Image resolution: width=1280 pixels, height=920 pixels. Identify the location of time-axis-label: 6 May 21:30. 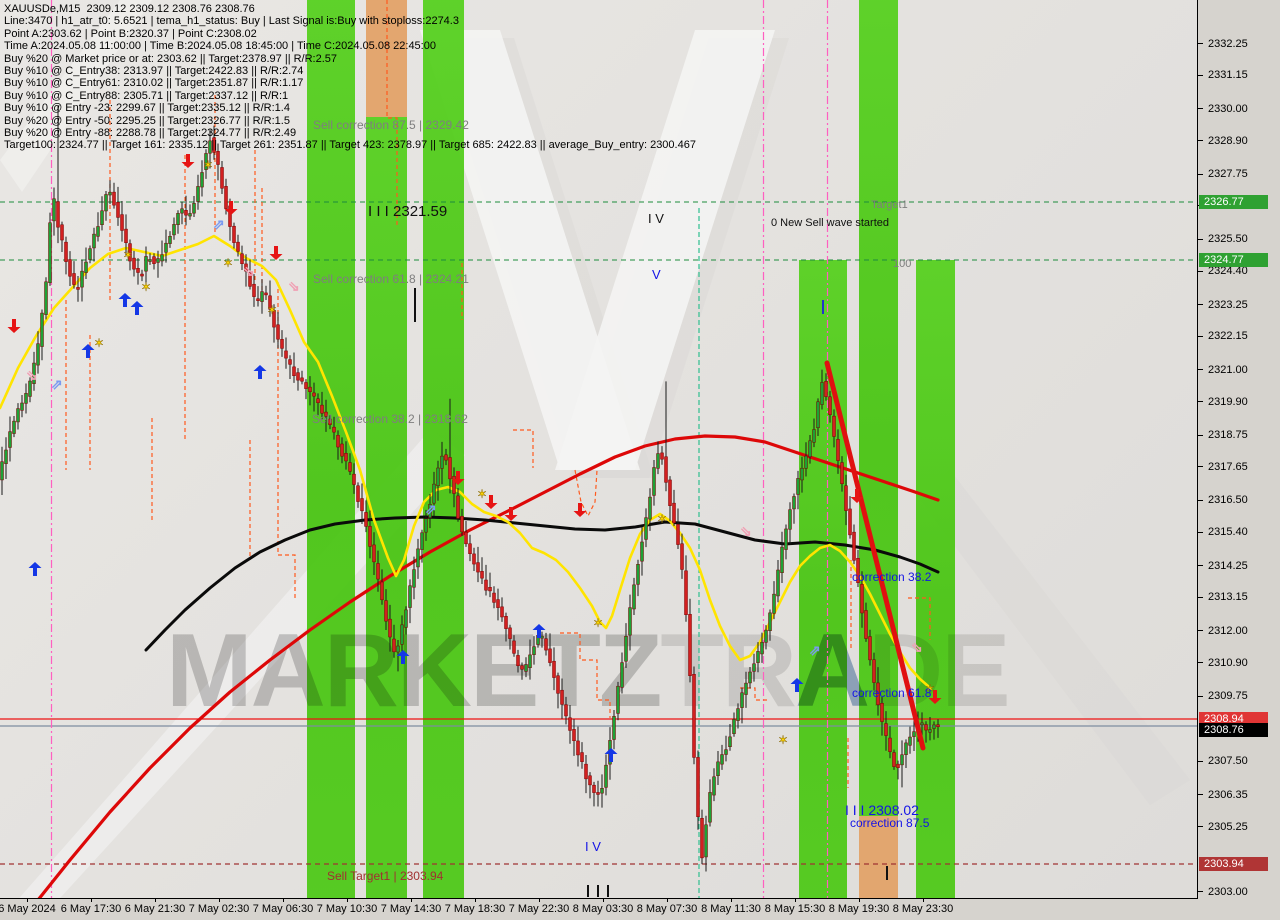
(155, 909).